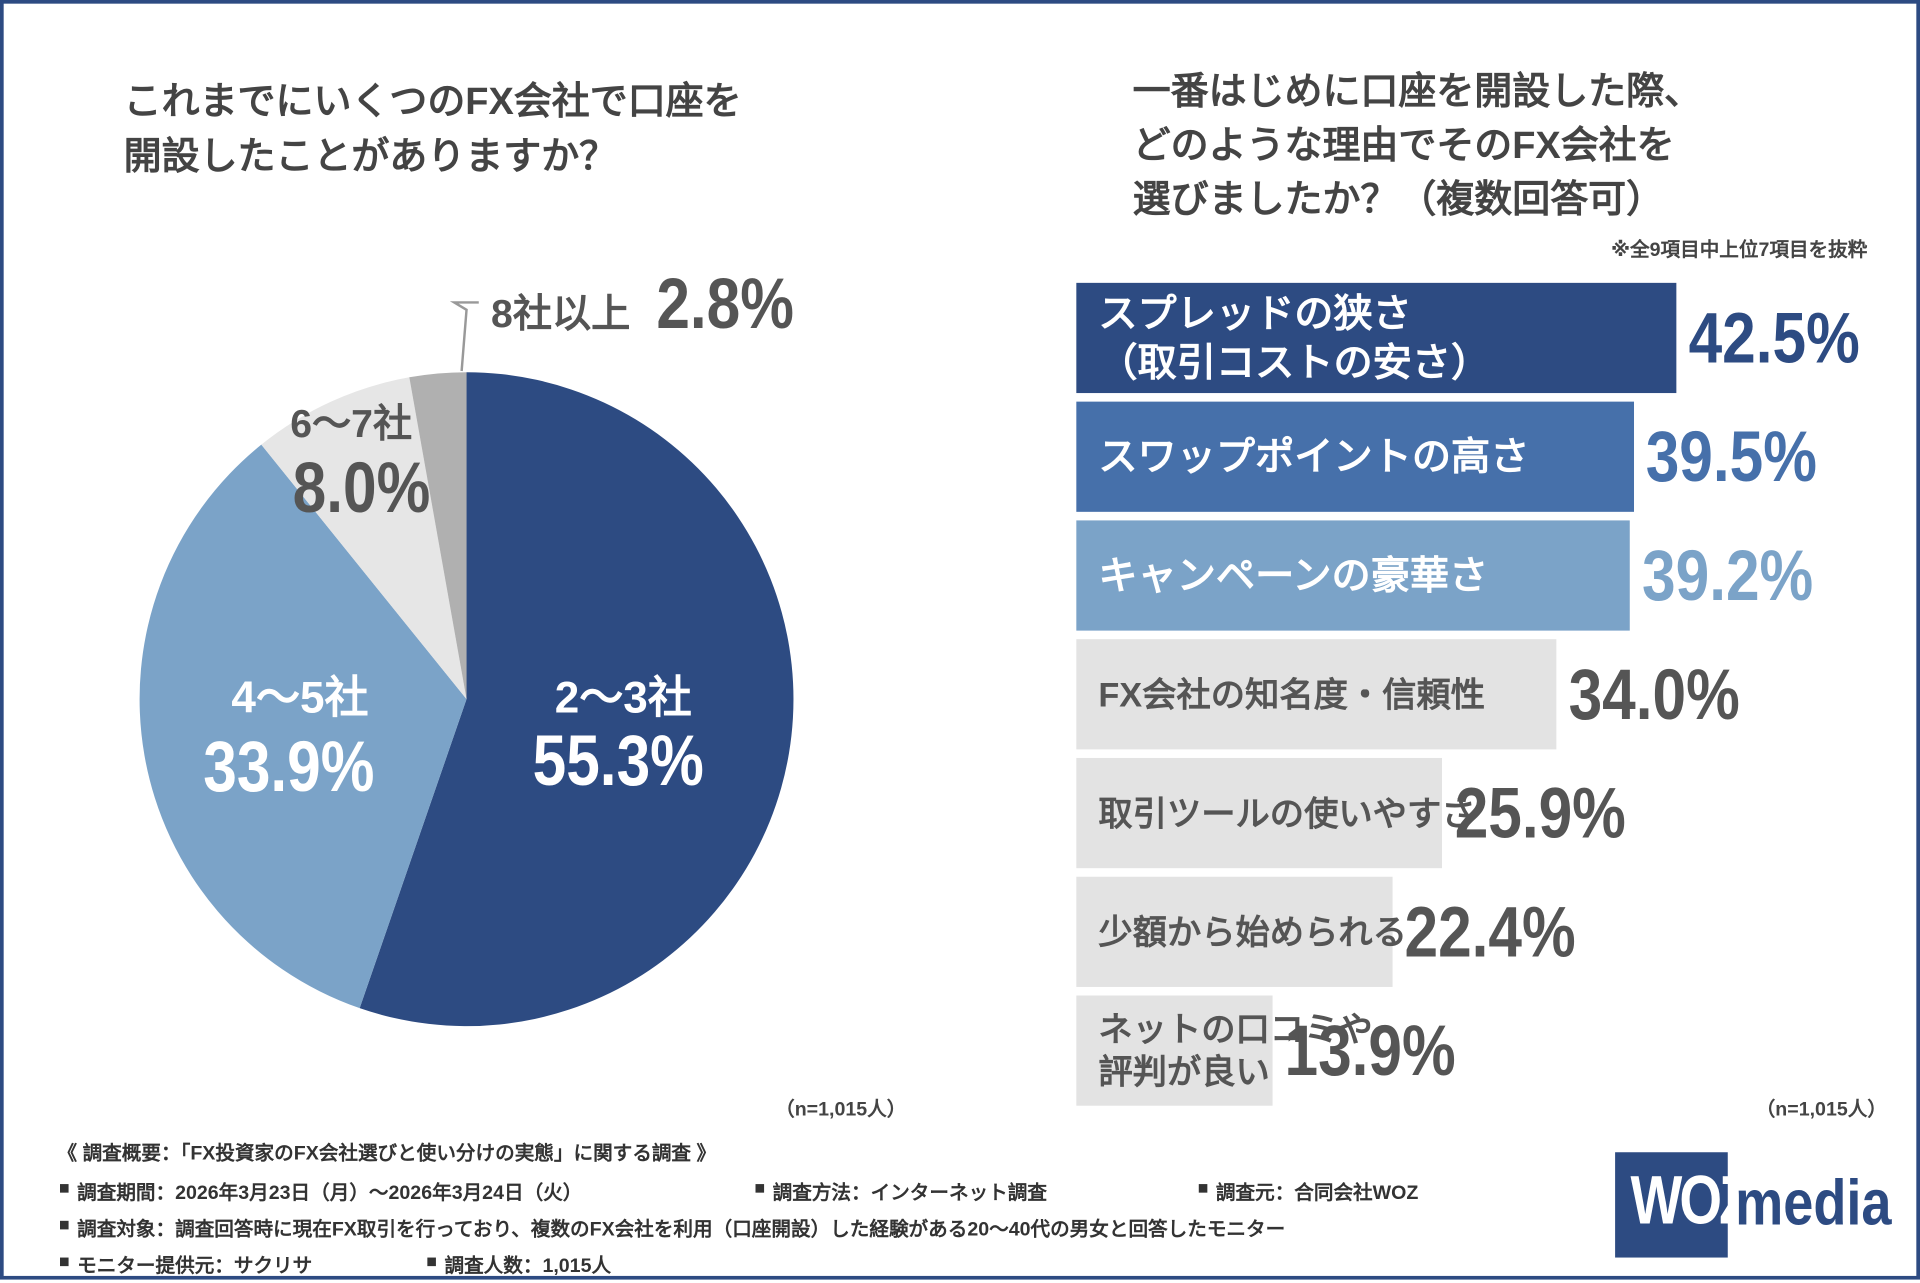 The height and width of the screenshot is (1283, 1920). I want to click on footer-item: モニター提供元：サクリサ, so click(195, 1267).